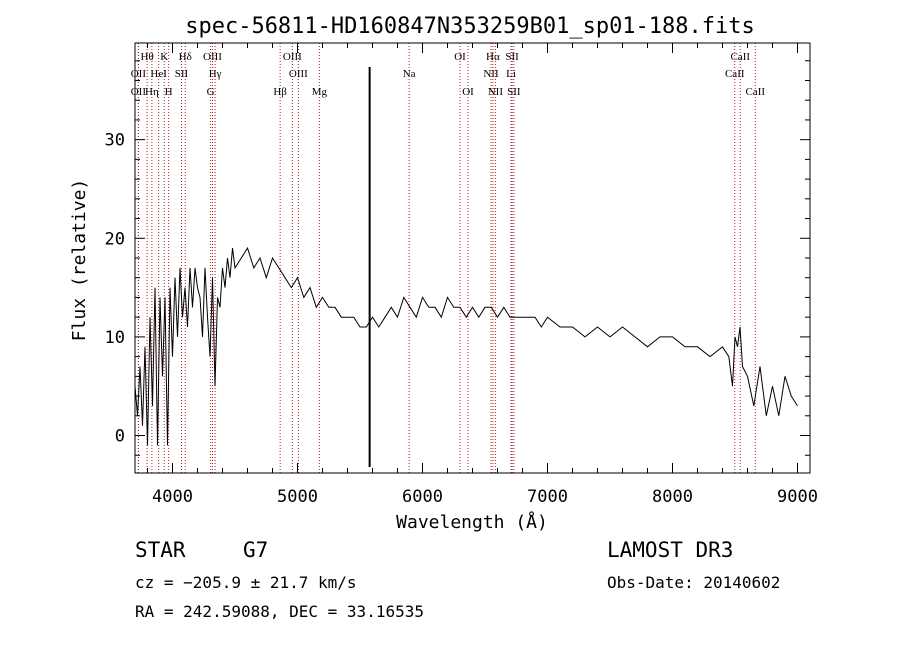 The image size is (900, 649). What do you see at coordinates (172, 497) in the screenshot?
I see `x-tick-label: 4000` at bounding box center [172, 497].